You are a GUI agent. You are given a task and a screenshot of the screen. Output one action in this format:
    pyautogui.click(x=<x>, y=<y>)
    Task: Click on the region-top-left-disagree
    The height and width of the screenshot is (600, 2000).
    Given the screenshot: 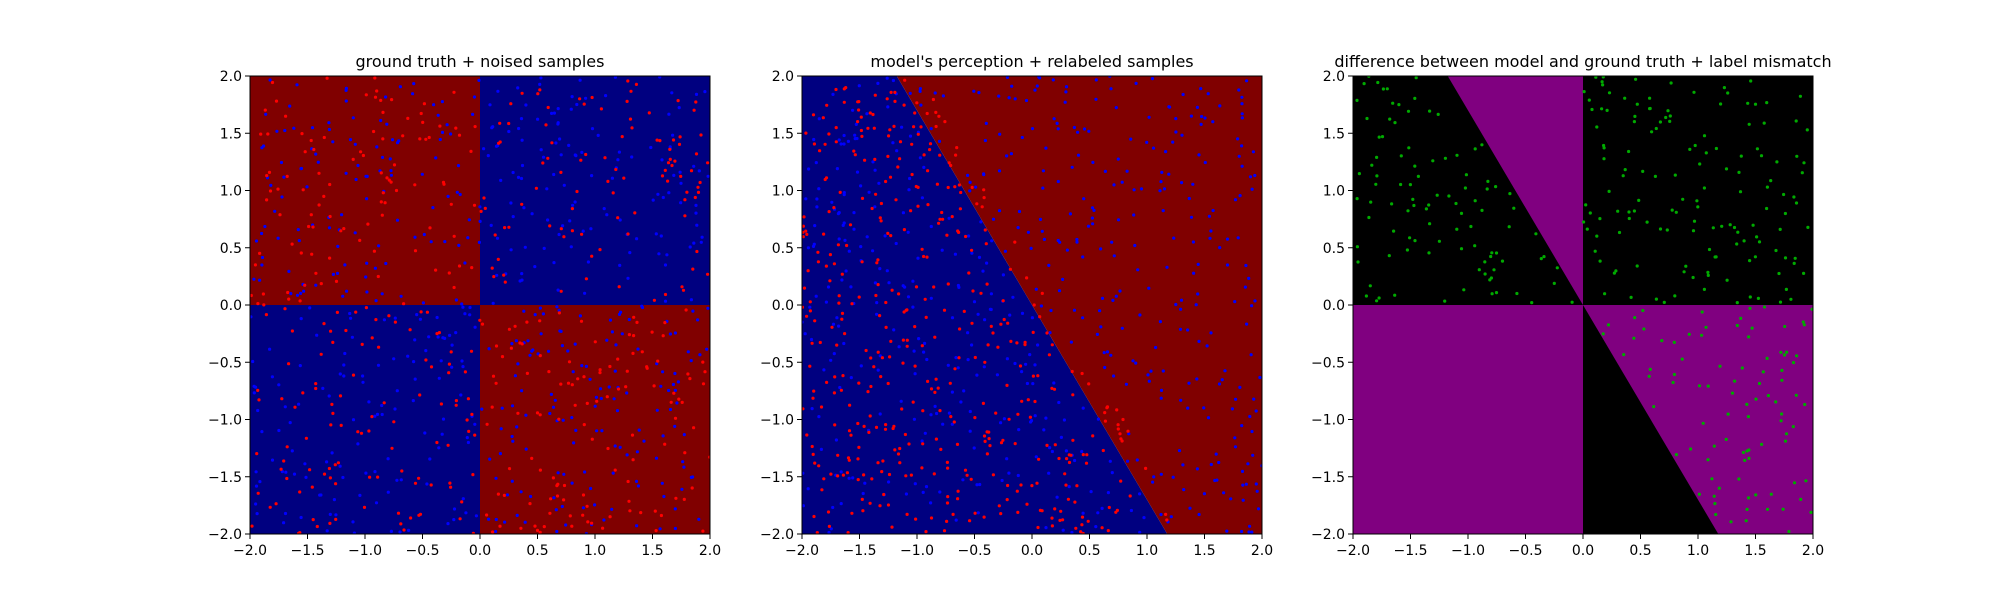 What is the action you would take?
    pyautogui.click(x=1515, y=190)
    